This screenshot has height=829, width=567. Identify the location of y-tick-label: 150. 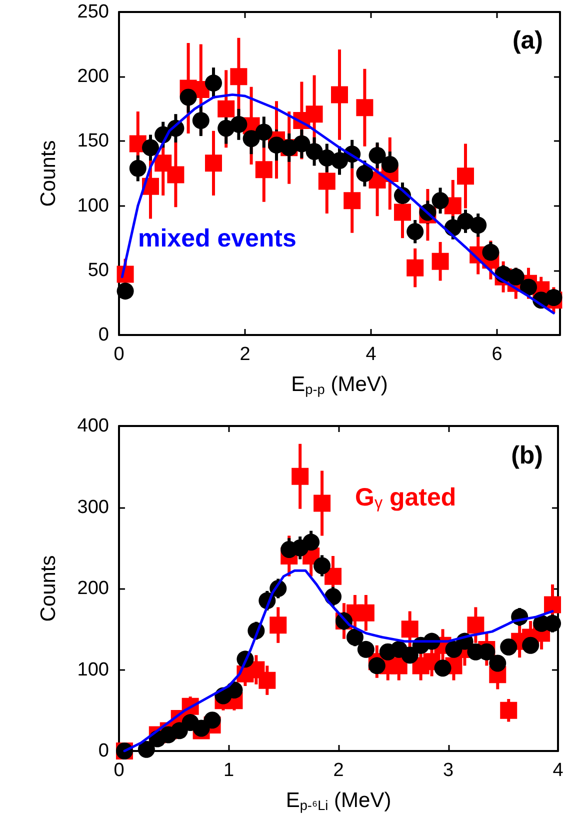
(93, 141).